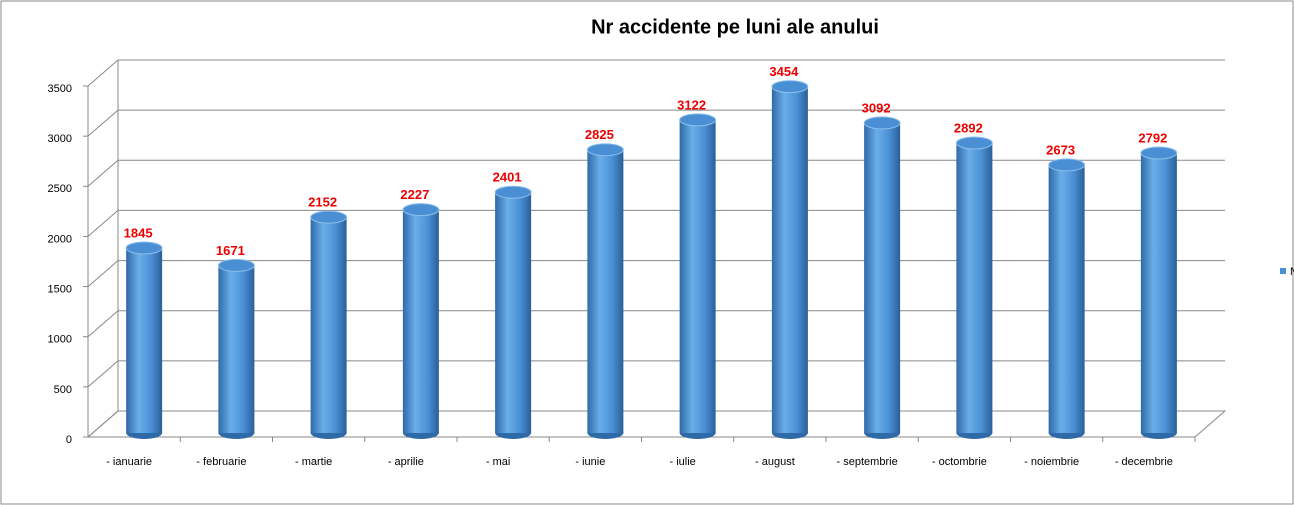 The width and height of the screenshot is (1294, 505). I want to click on data-label: 2152, so click(322, 202).